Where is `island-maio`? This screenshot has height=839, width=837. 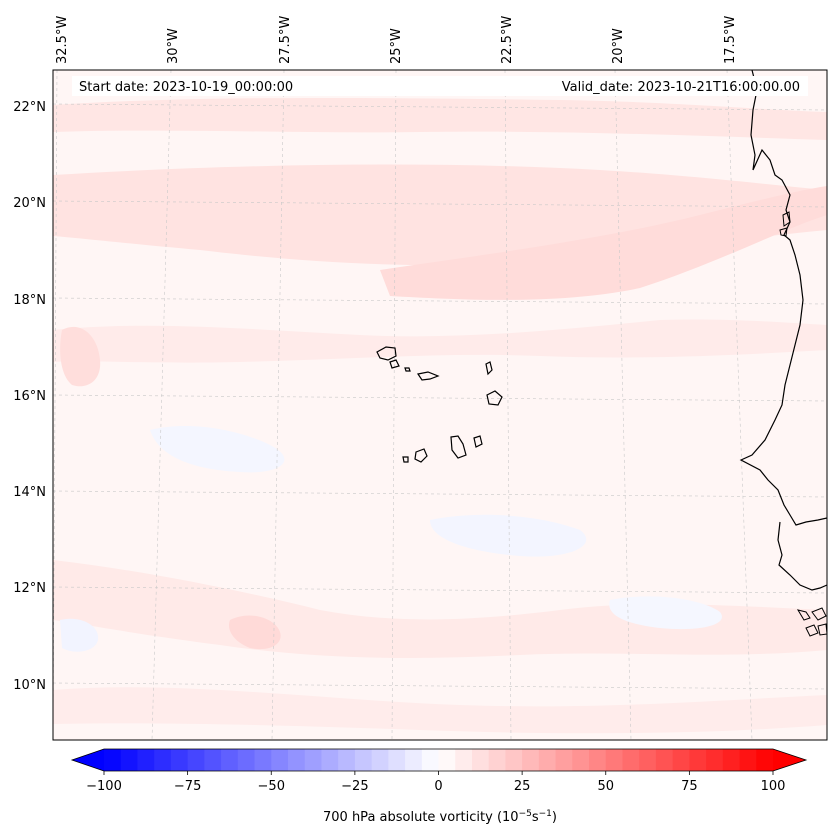
island-maio is located at coordinates (478, 441).